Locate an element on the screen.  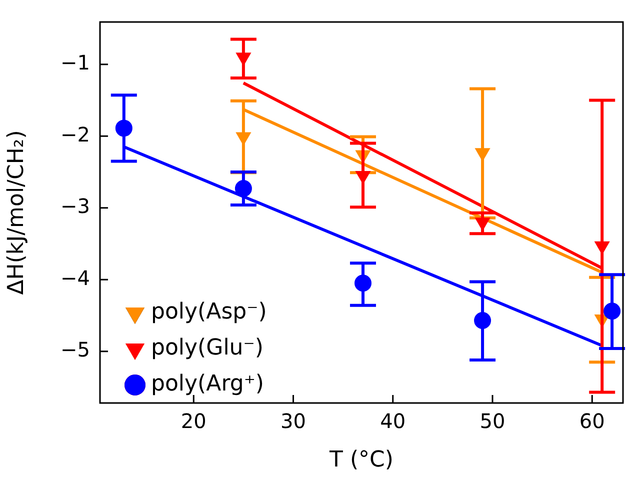
x-tick-label: 40 is located at coordinates (393, 421).